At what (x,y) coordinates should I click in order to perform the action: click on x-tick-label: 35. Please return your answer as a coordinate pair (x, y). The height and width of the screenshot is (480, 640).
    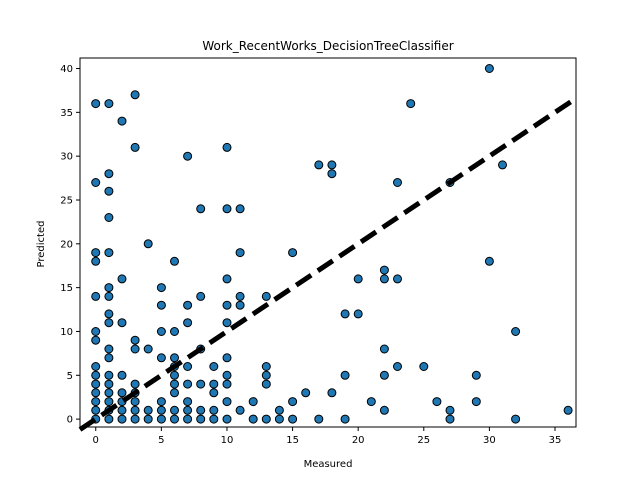
    Looking at the image, I should click on (555, 440).